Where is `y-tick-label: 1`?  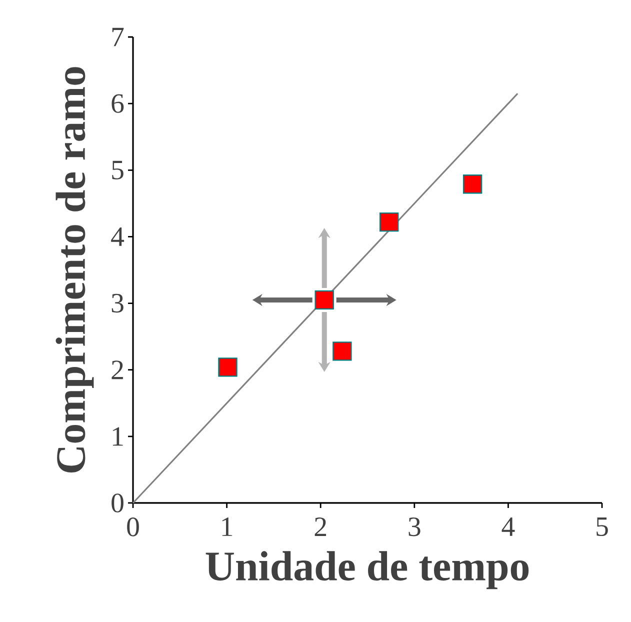
y-tick-label: 1 is located at coordinates (117, 436).